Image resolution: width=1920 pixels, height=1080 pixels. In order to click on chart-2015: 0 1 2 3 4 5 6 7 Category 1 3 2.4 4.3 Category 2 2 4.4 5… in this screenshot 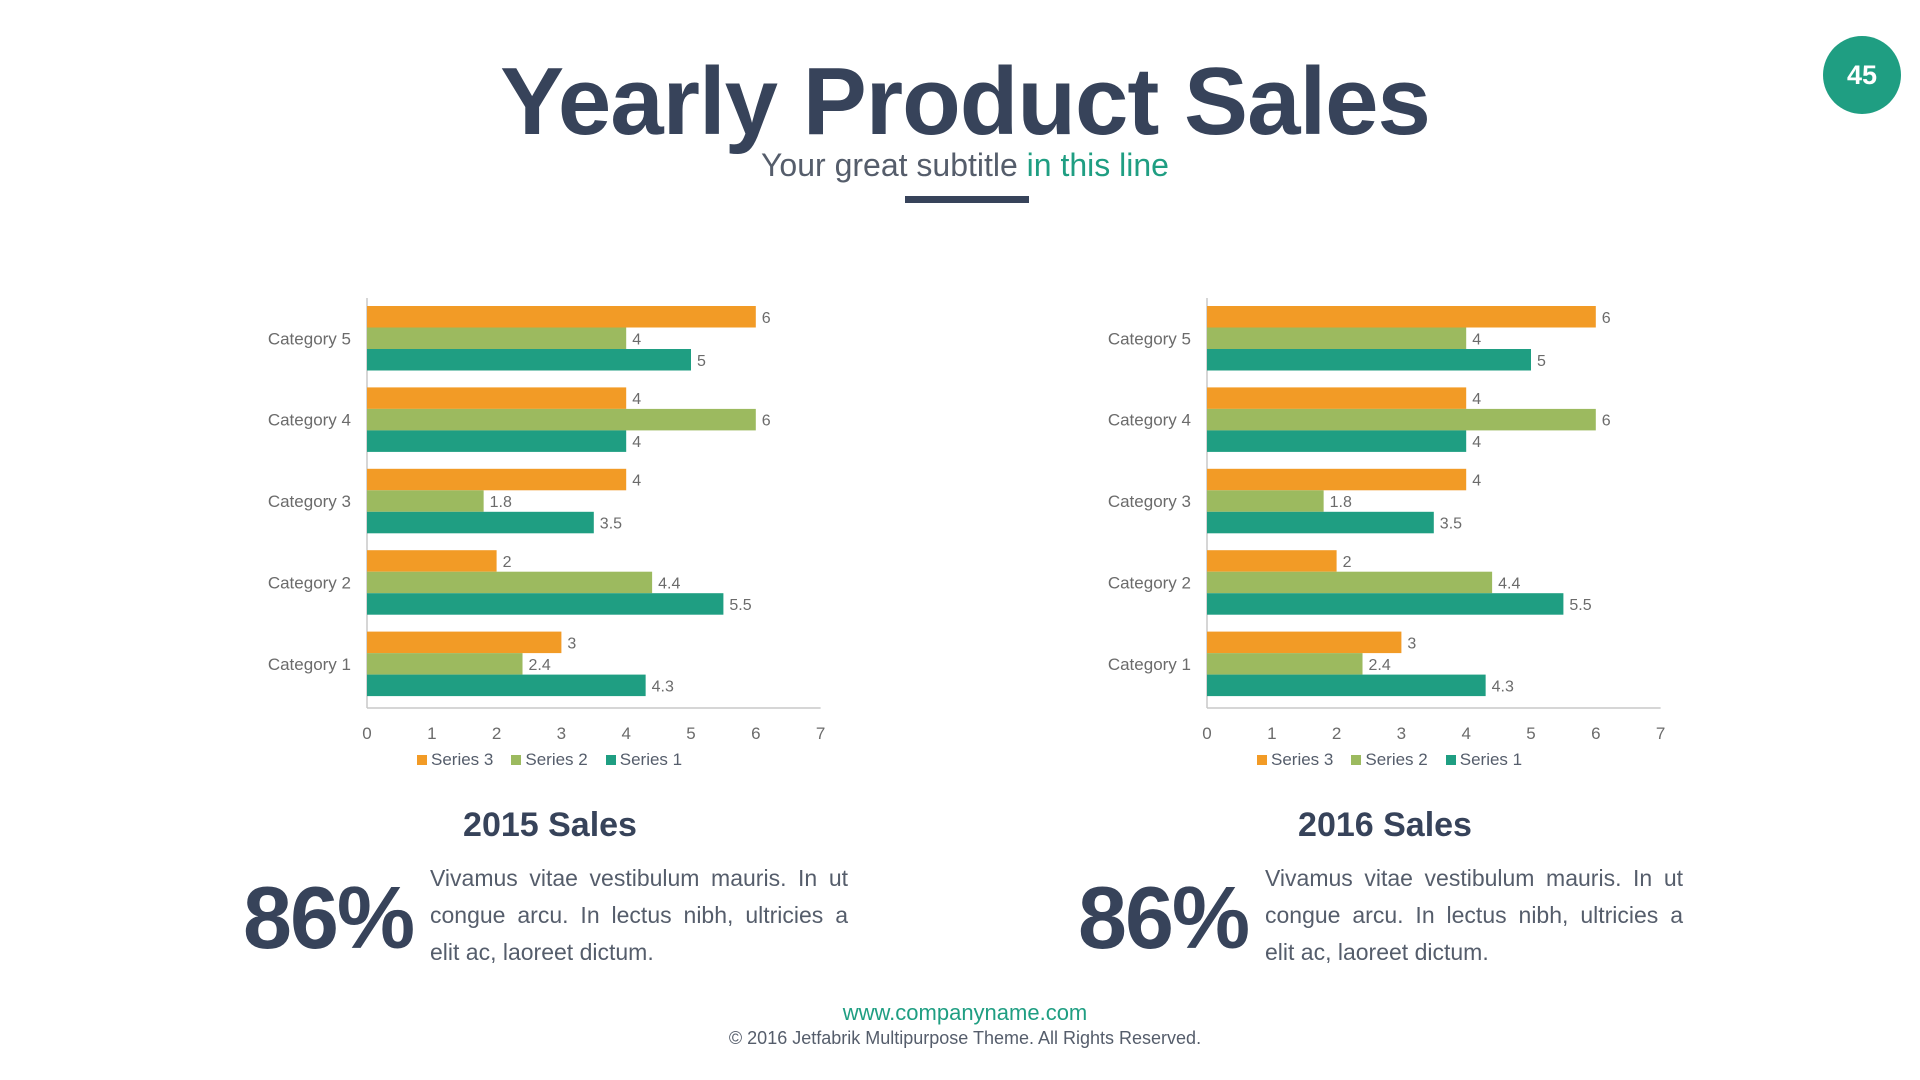, I will do `click(546, 520)`.